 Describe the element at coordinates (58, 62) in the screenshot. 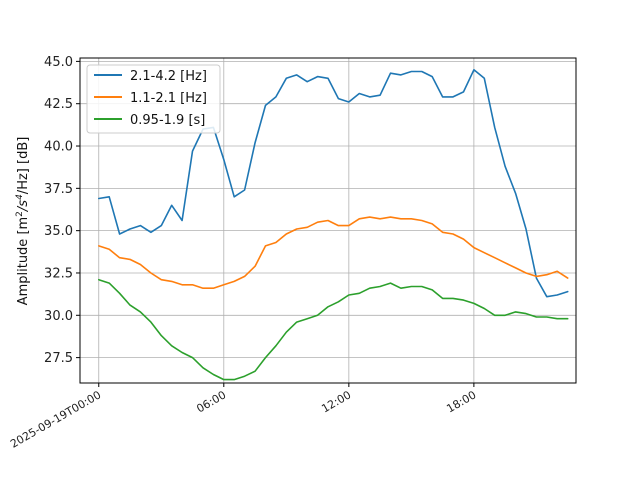

I see `y-tick-label: 45.0` at that location.